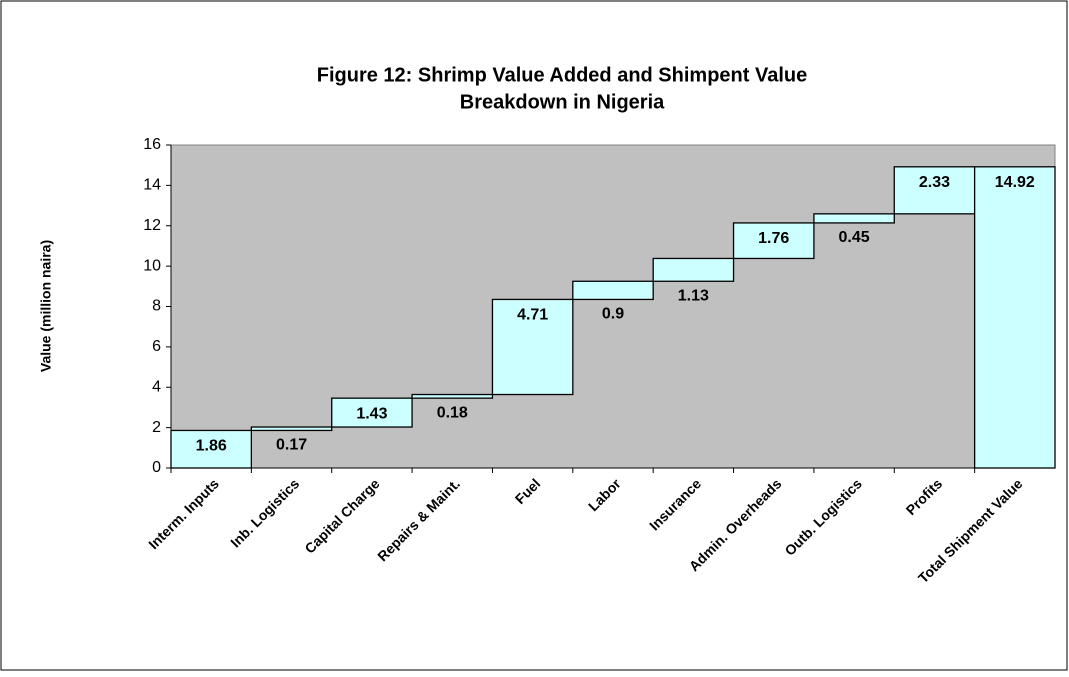 This screenshot has width=1069, height=677. I want to click on data-label: 1.13, so click(693, 295).